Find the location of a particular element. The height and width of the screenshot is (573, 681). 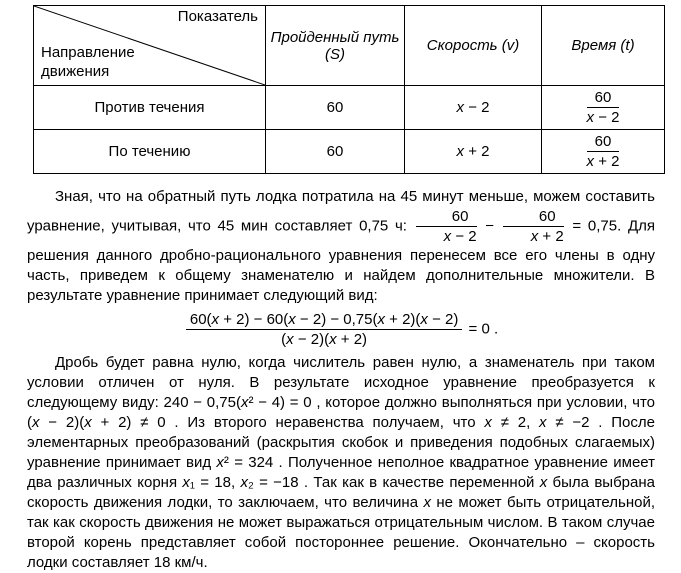

math-expression: x + 2 is located at coordinates (473, 151).